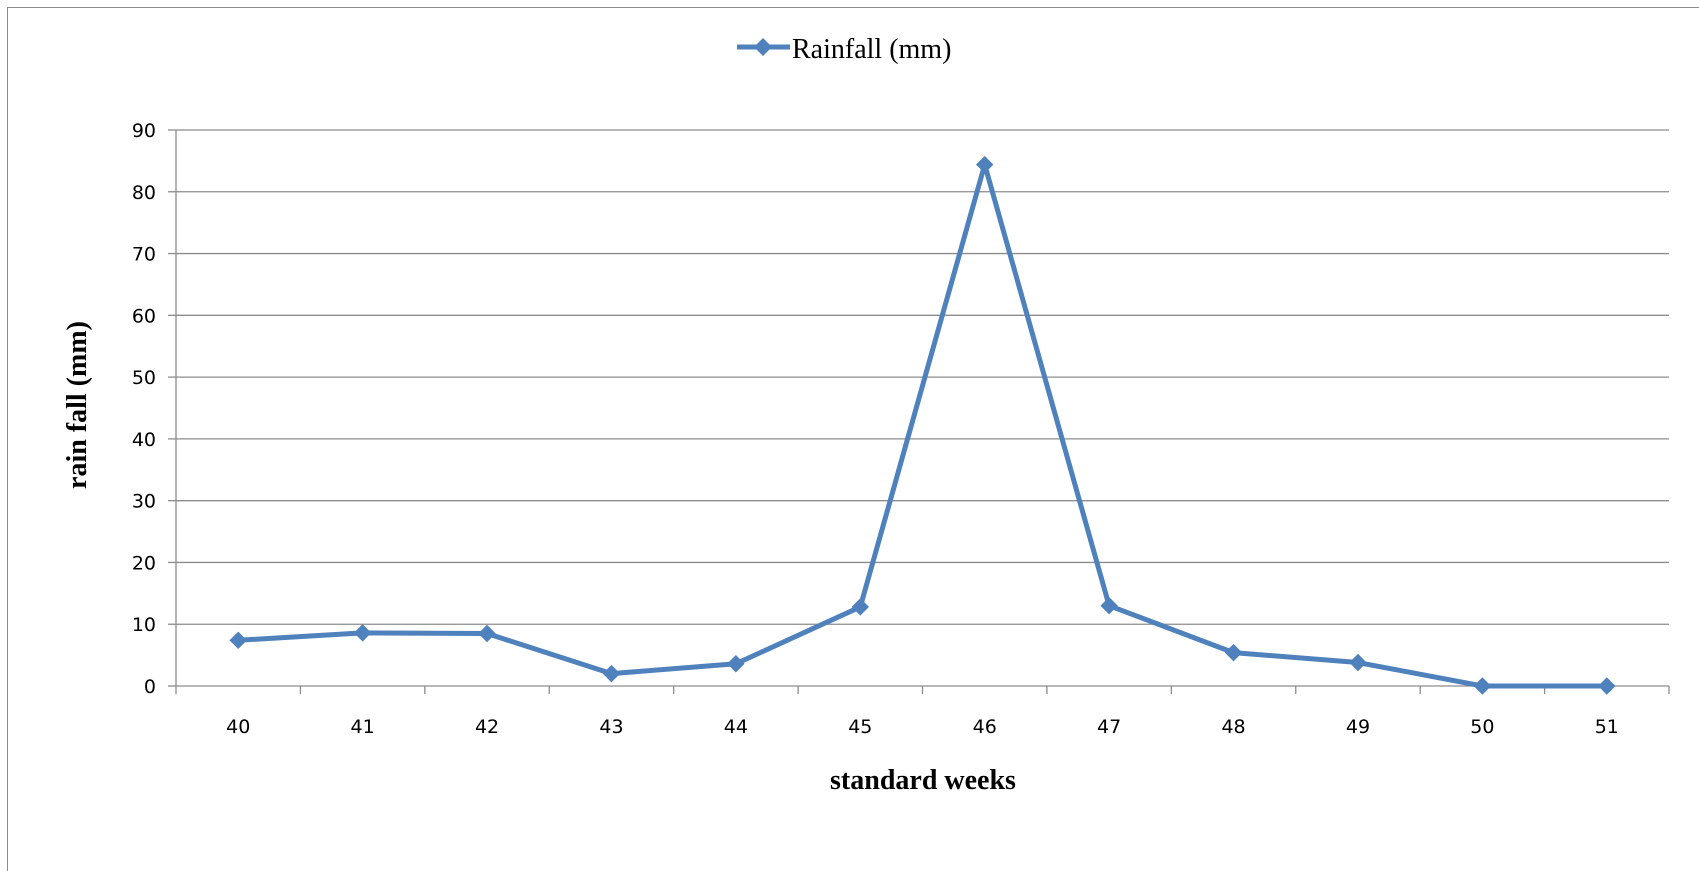  I want to click on legend-label: Rainfall (mm), so click(871, 49).